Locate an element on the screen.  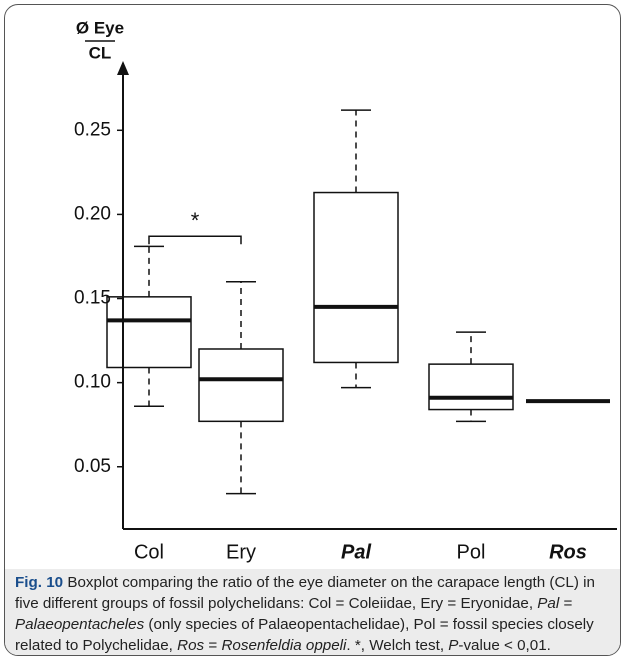
x-tick-label: Col is located at coordinates (149, 552).